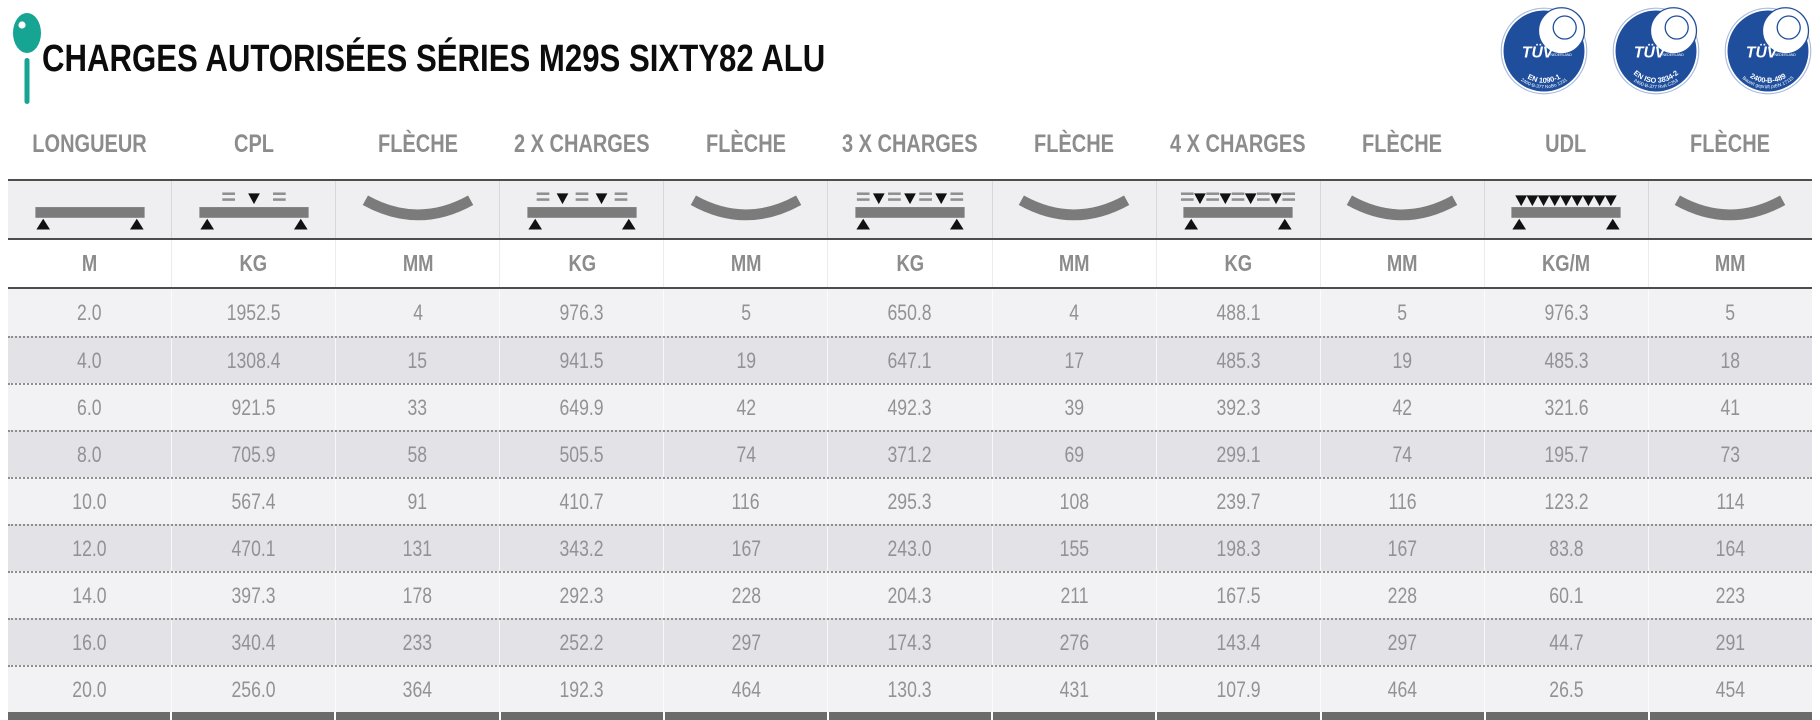  What do you see at coordinates (89, 642) in the screenshot?
I see `data-value: 16.0` at bounding box center [89, 642].